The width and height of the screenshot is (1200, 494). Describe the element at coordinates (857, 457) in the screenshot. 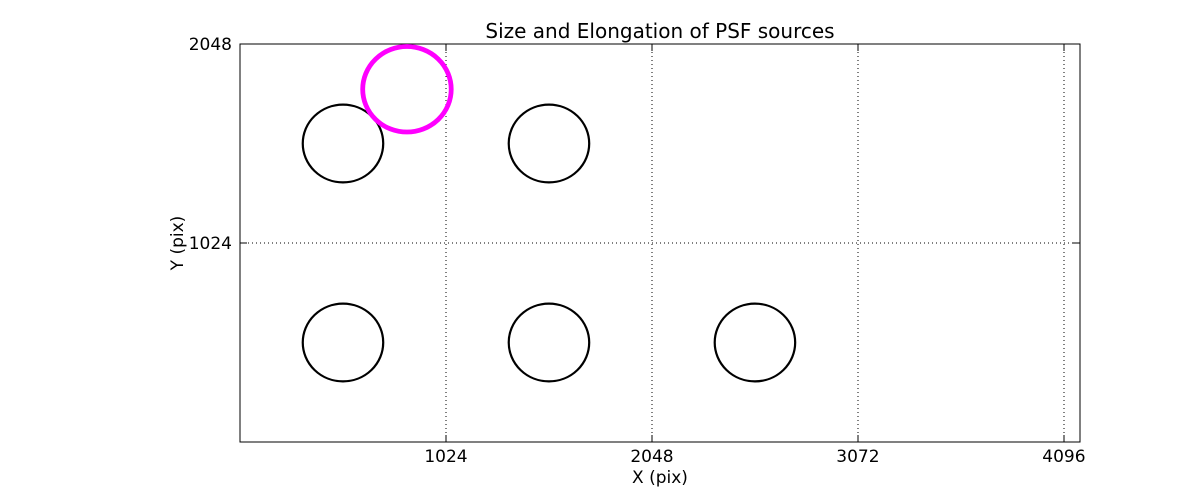

I see `x-tick-label: 3072` at that location.